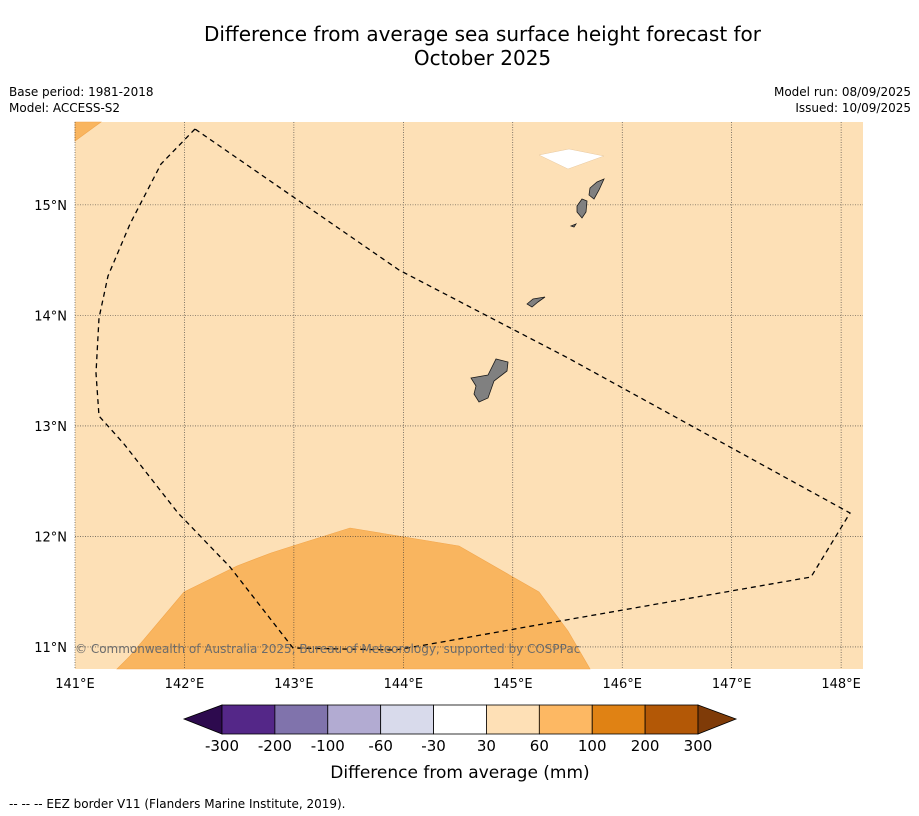 The width and height of the screenshot is (919, 816). What do you see at coordinates (486, 746) in the screenshot?
I see `colorbar-tick-label: 30` at bounding box center [486, 746].